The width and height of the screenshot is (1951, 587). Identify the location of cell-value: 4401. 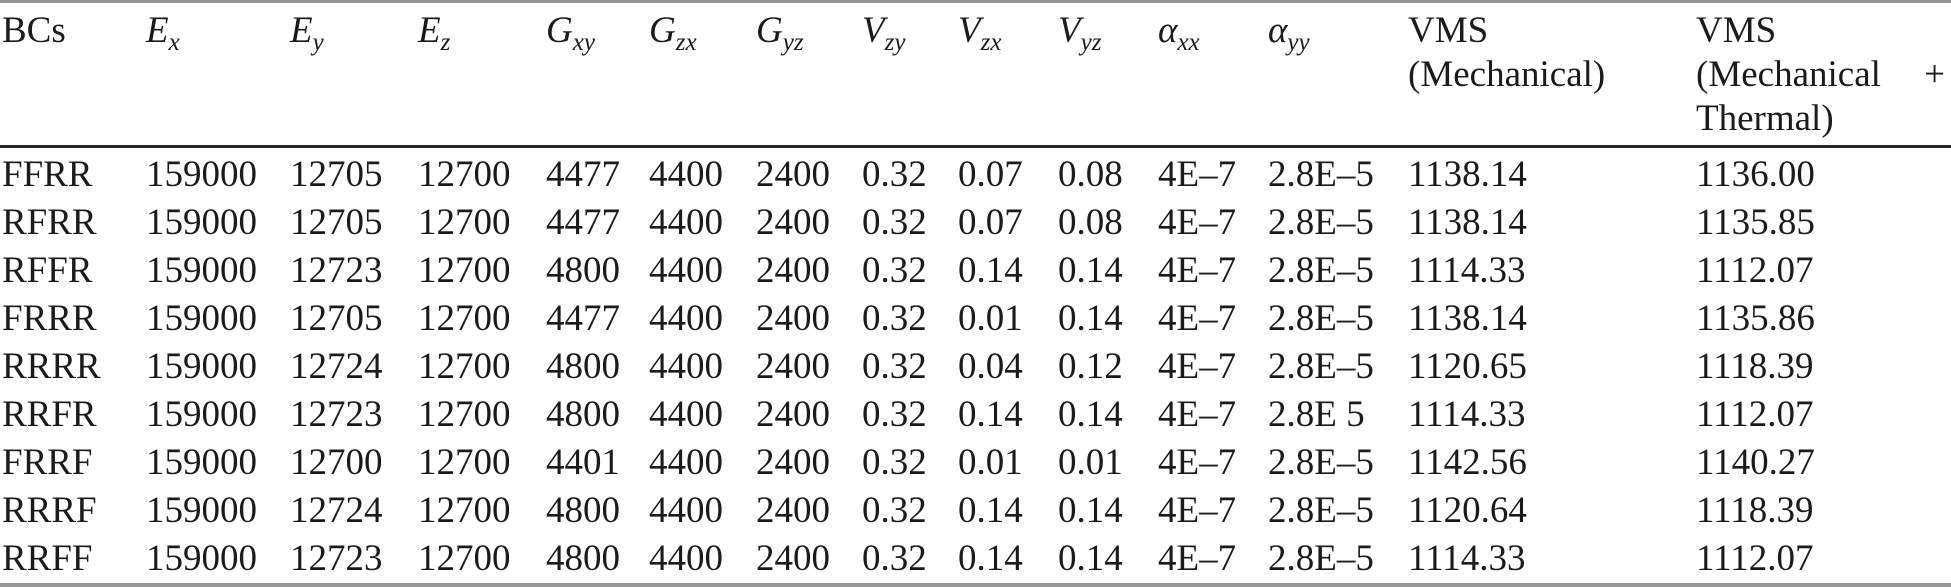
(583, 463).